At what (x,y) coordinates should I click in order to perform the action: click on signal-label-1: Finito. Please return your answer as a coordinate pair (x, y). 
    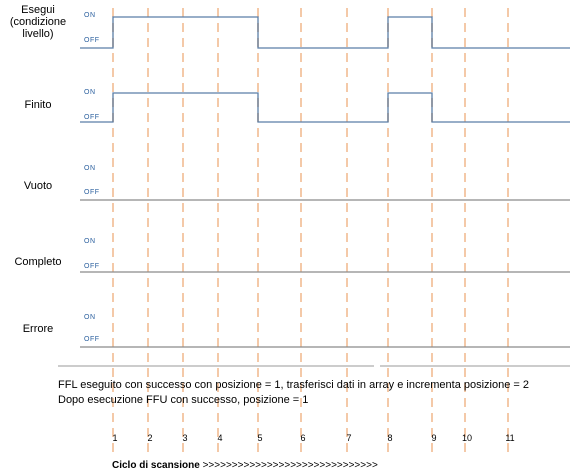
    Looking at the image, I should click on (38, 105).